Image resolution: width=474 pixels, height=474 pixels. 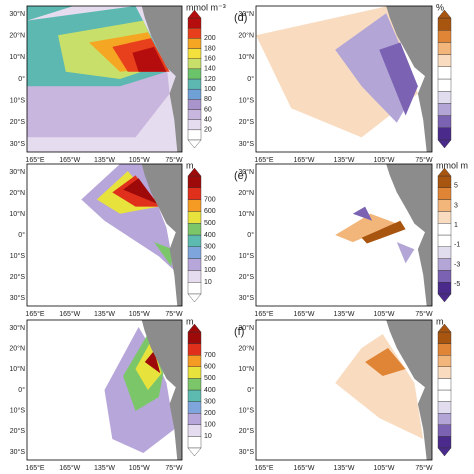 What do you see at coordinates (210, 48) in the screenshot?
I see `colorbar-tick-label: 180` at bounding box center [210, 48].